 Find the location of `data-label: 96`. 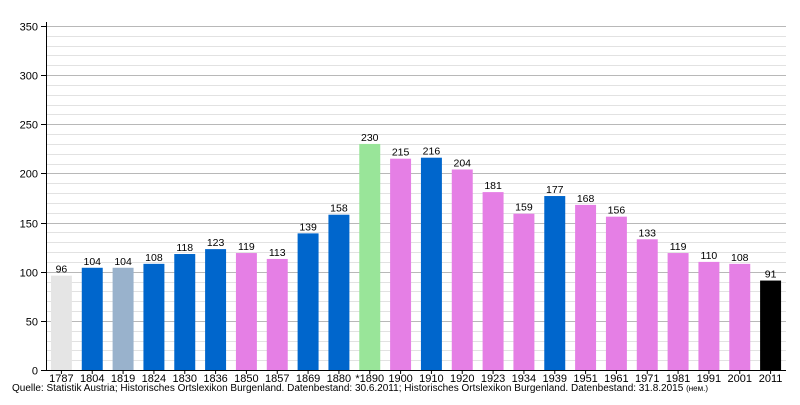

data-label: 96 is located at coordinates (62, 270).